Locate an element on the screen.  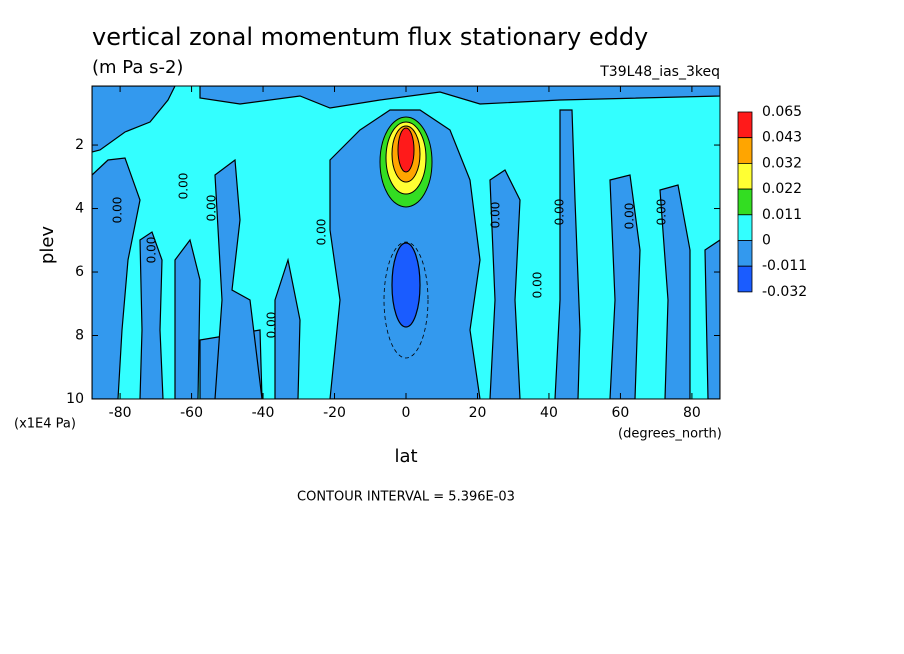
y-axis-label: plev is located at coordinates (47, 245).